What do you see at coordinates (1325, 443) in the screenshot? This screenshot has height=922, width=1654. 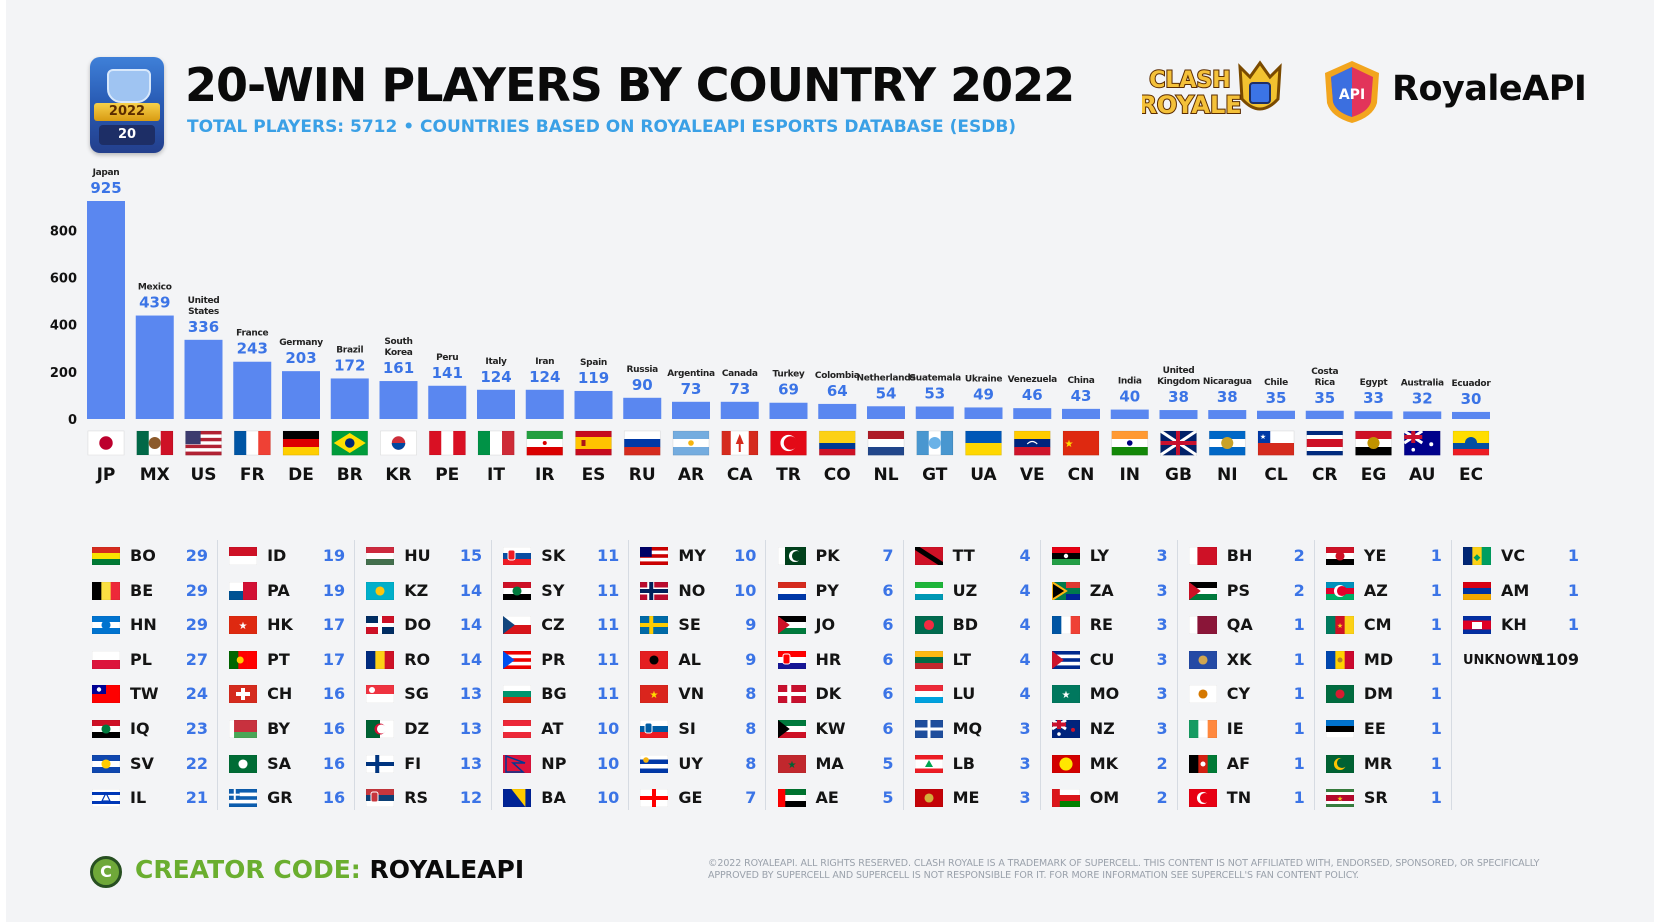 I see `flag-cr-icon` at bounding box center [1325, 443].